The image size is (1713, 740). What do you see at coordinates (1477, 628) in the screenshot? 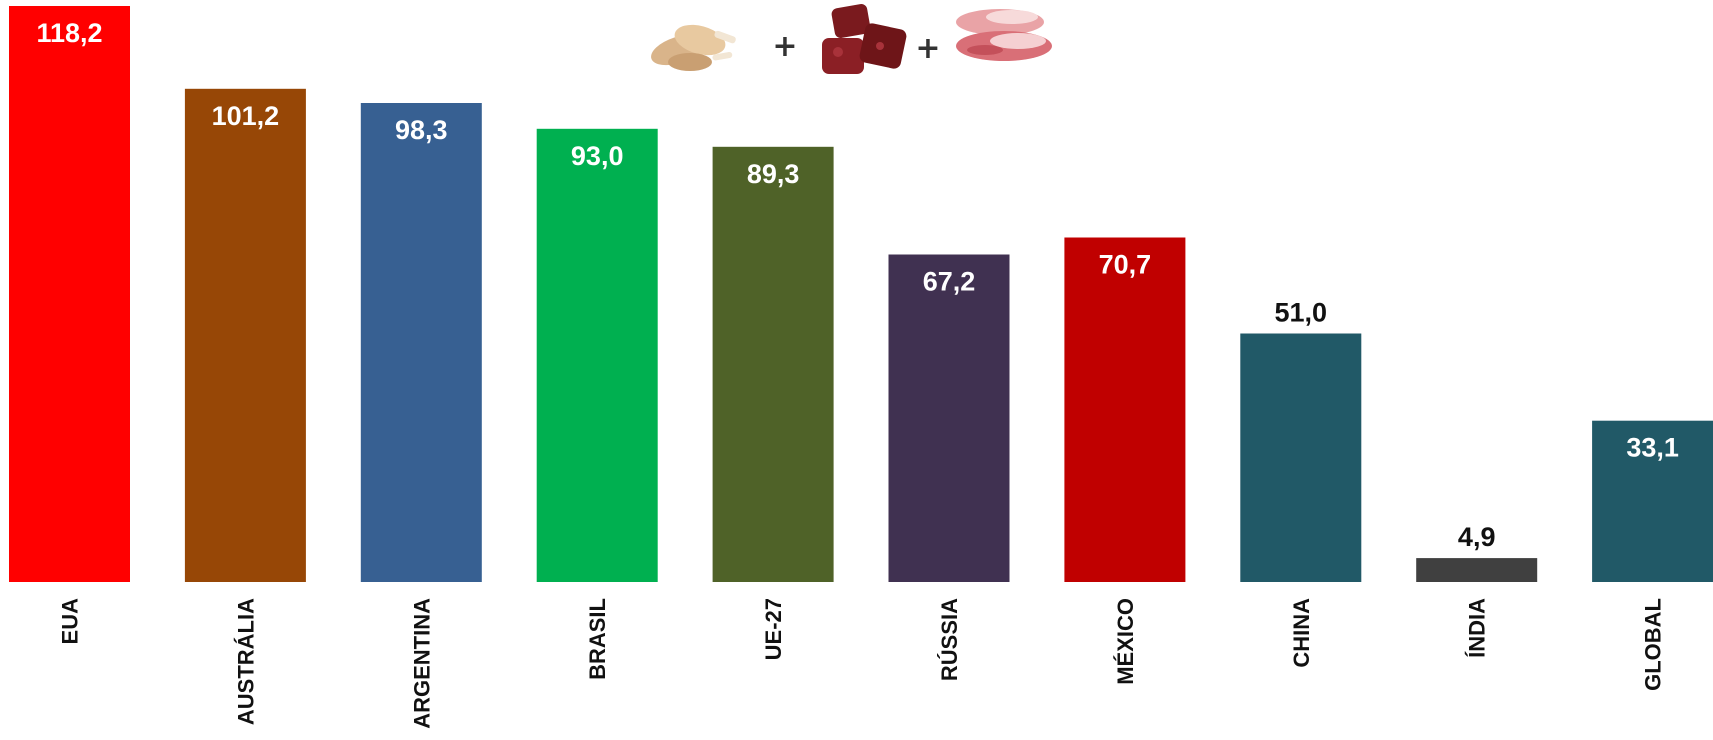
I see `category-label-india: ÍNDIA` at bounding box center [1477, 628].